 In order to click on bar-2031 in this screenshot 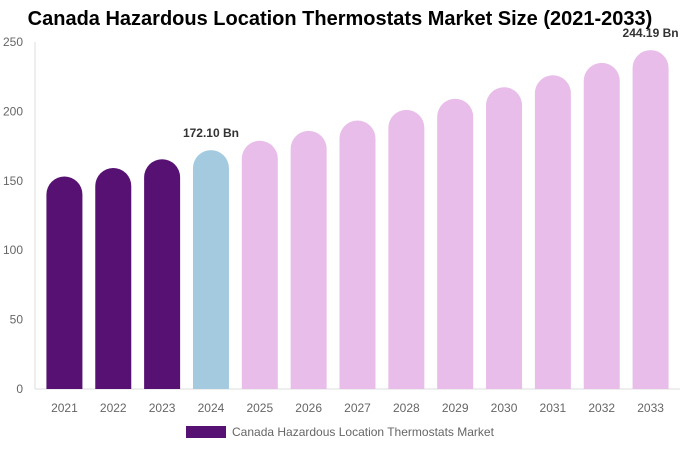, I will do `click(552, 232)`.